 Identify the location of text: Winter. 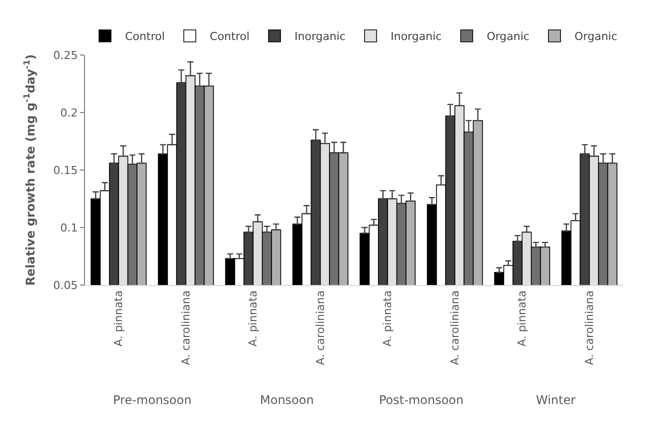
(556, 400).